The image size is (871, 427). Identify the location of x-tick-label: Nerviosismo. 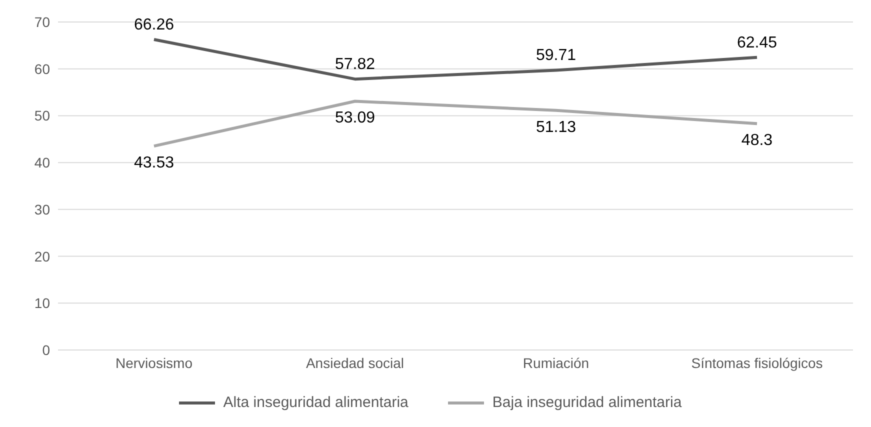
(154, 362).